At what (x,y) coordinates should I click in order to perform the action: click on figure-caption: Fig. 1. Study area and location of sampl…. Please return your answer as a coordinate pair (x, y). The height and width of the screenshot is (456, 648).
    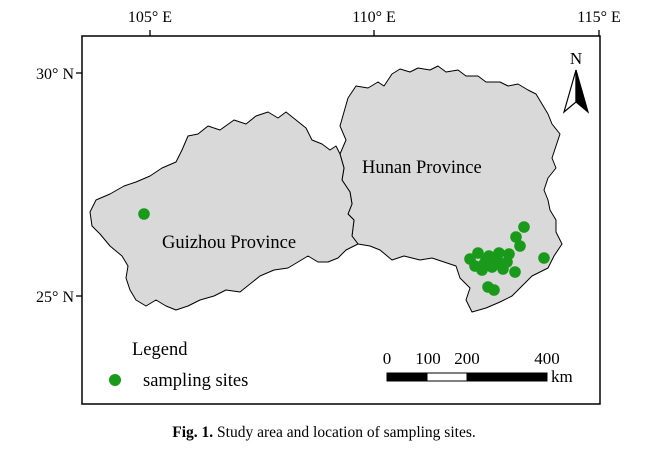
    Looking at the image, I should click on (324, 433).